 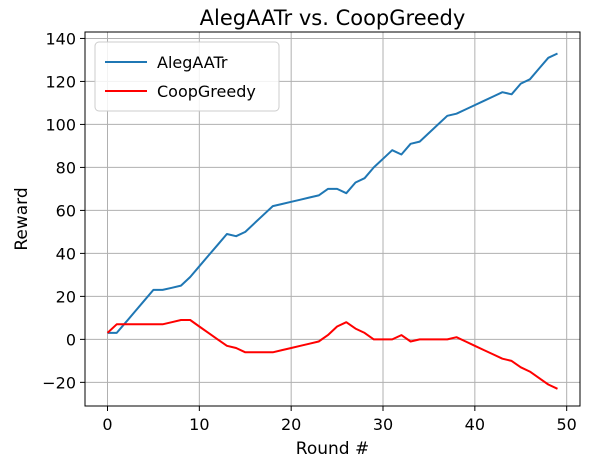 I want to click on y-tick-label: 60, so click(x=66, y=210).